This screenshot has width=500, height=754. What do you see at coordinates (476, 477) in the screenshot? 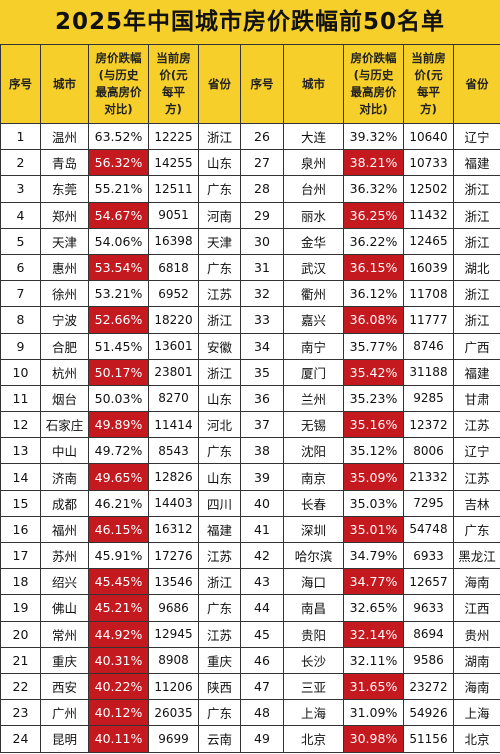
I see `province-cell: 江苏` at bounding box center [476, 477].